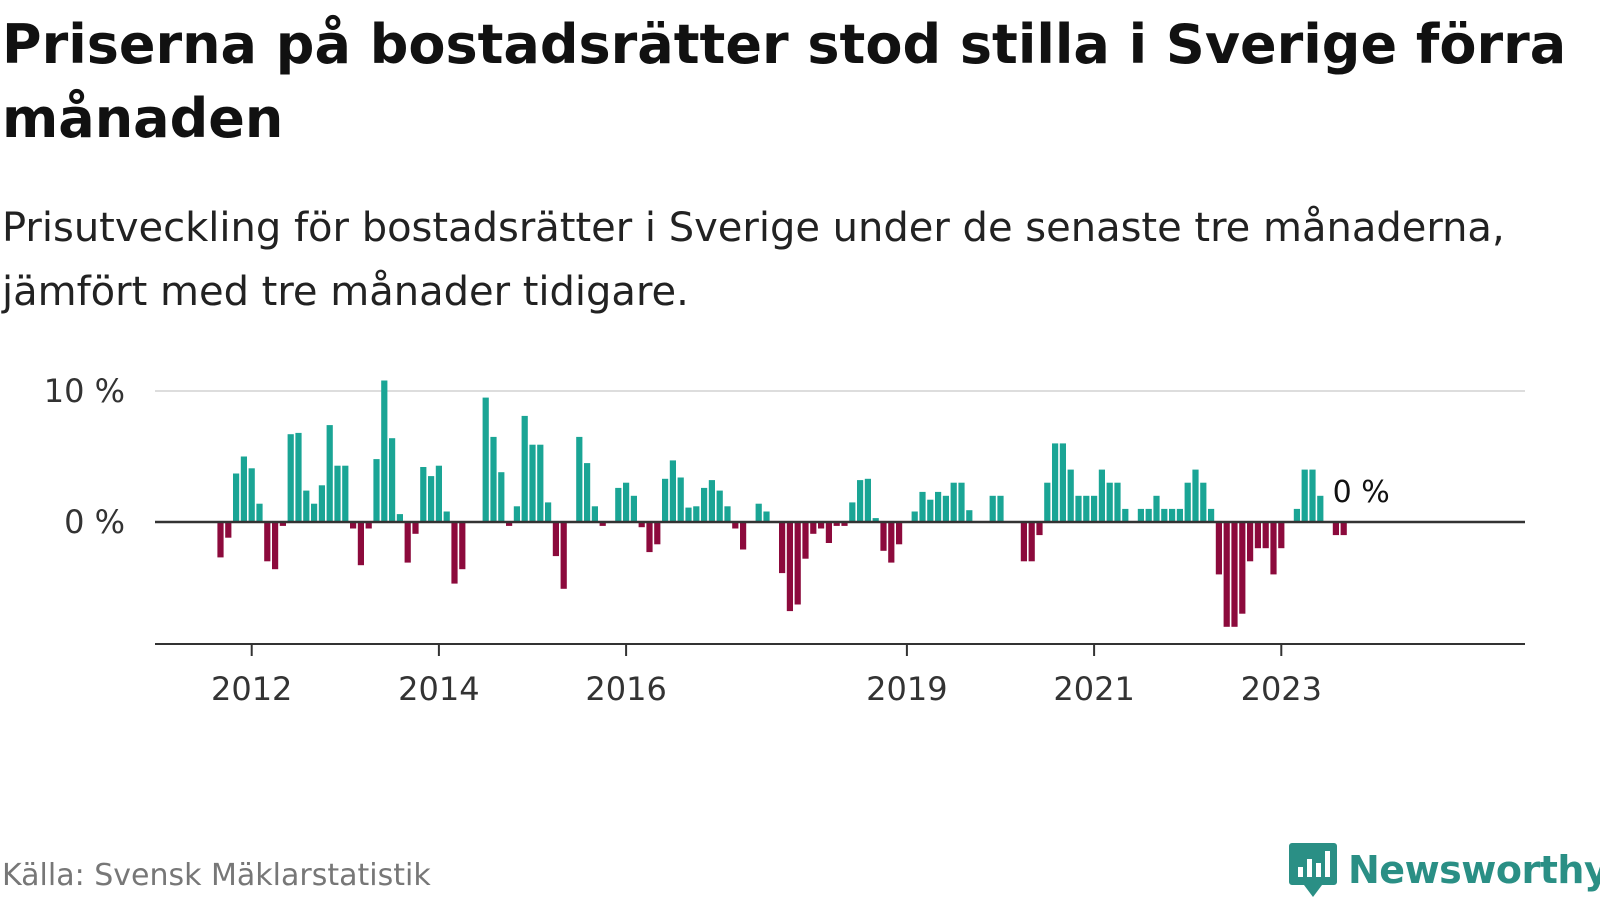  What do you see at coordinates (438, 689) in the screenshot?
I see `x-tick-label: 2014` at bounding box center [438, 689].